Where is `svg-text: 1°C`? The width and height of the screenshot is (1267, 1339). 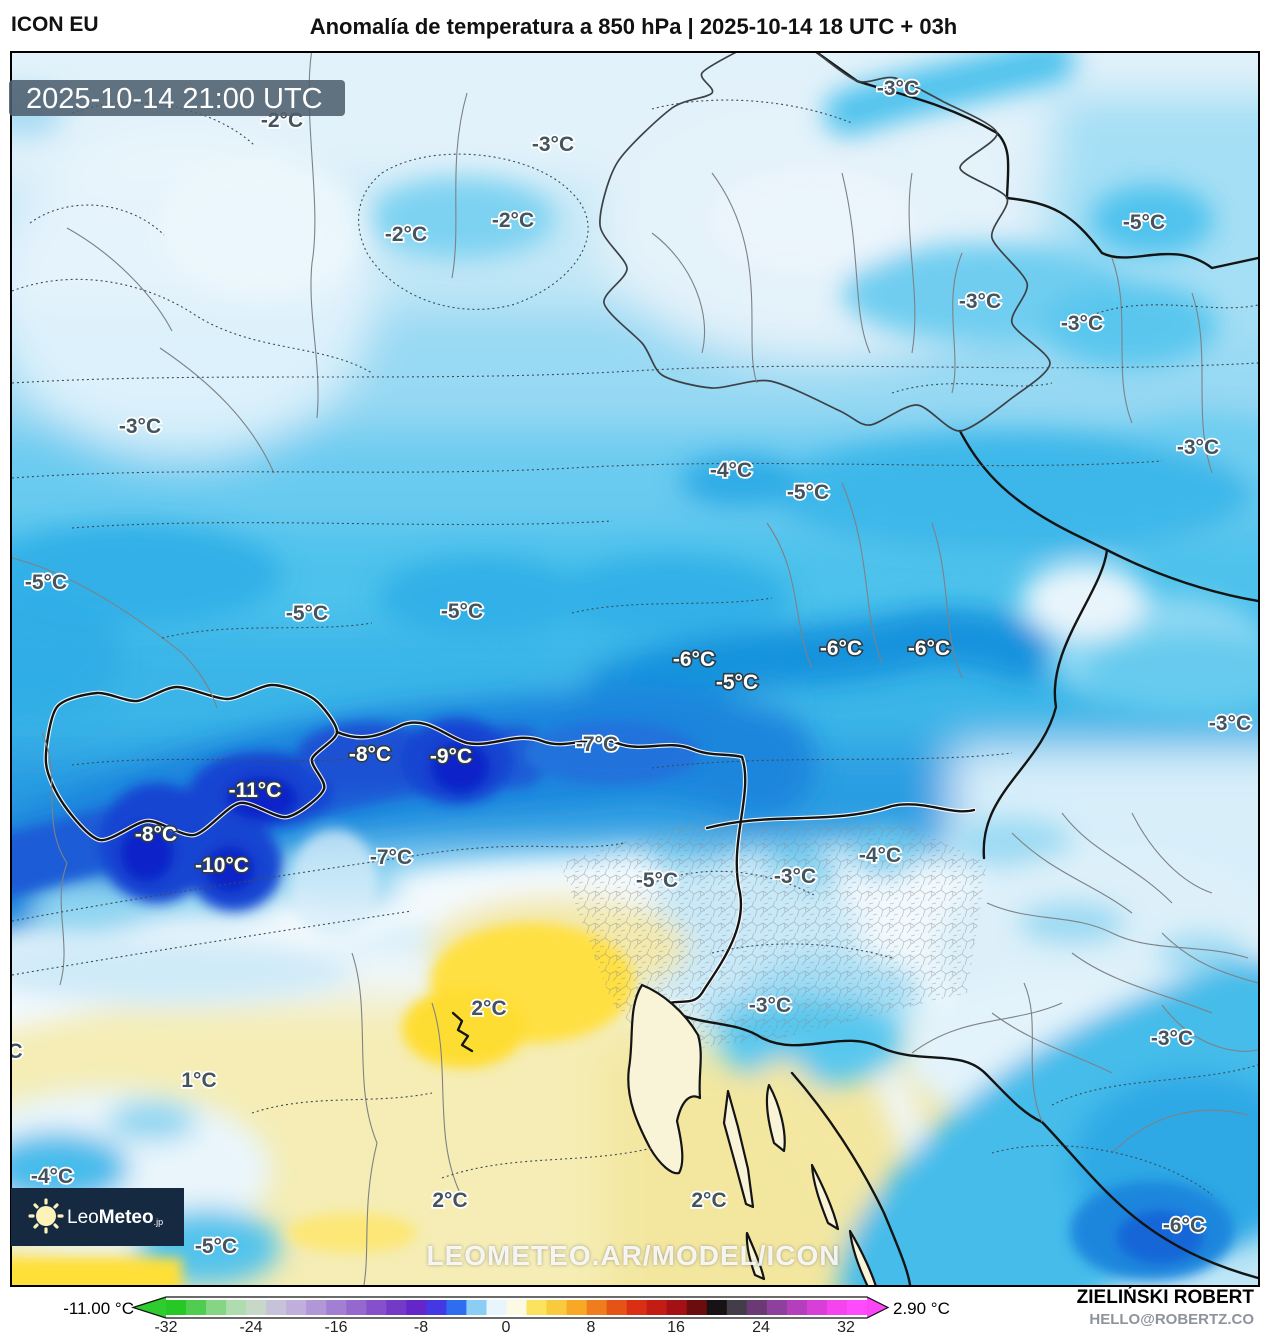
svg-text: 1°C is located at coordinates (198, 1080).